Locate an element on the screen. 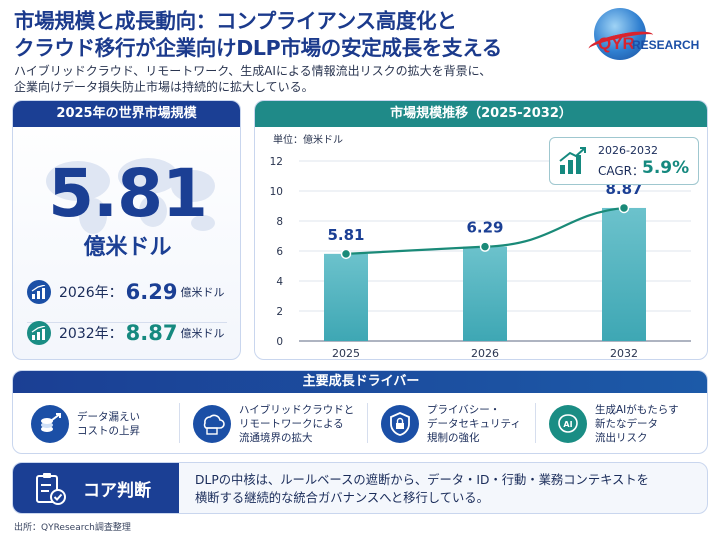  driver-item: ハイブリッドクラウドと リモートワークによる 流通境界の拡大 is located at coordinates (273, 424).